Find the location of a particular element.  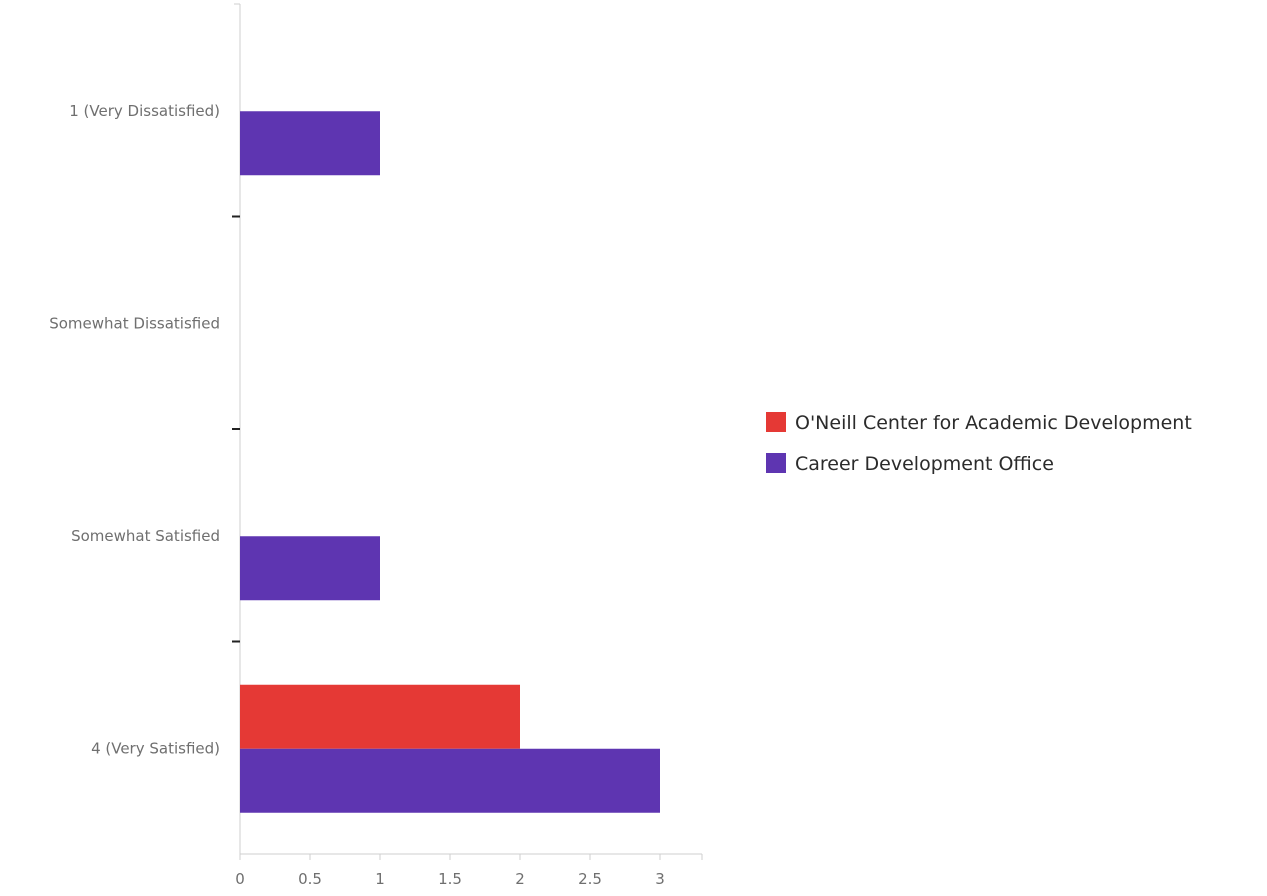

x-tick-label: 0 is located at coordinates (240, 879).